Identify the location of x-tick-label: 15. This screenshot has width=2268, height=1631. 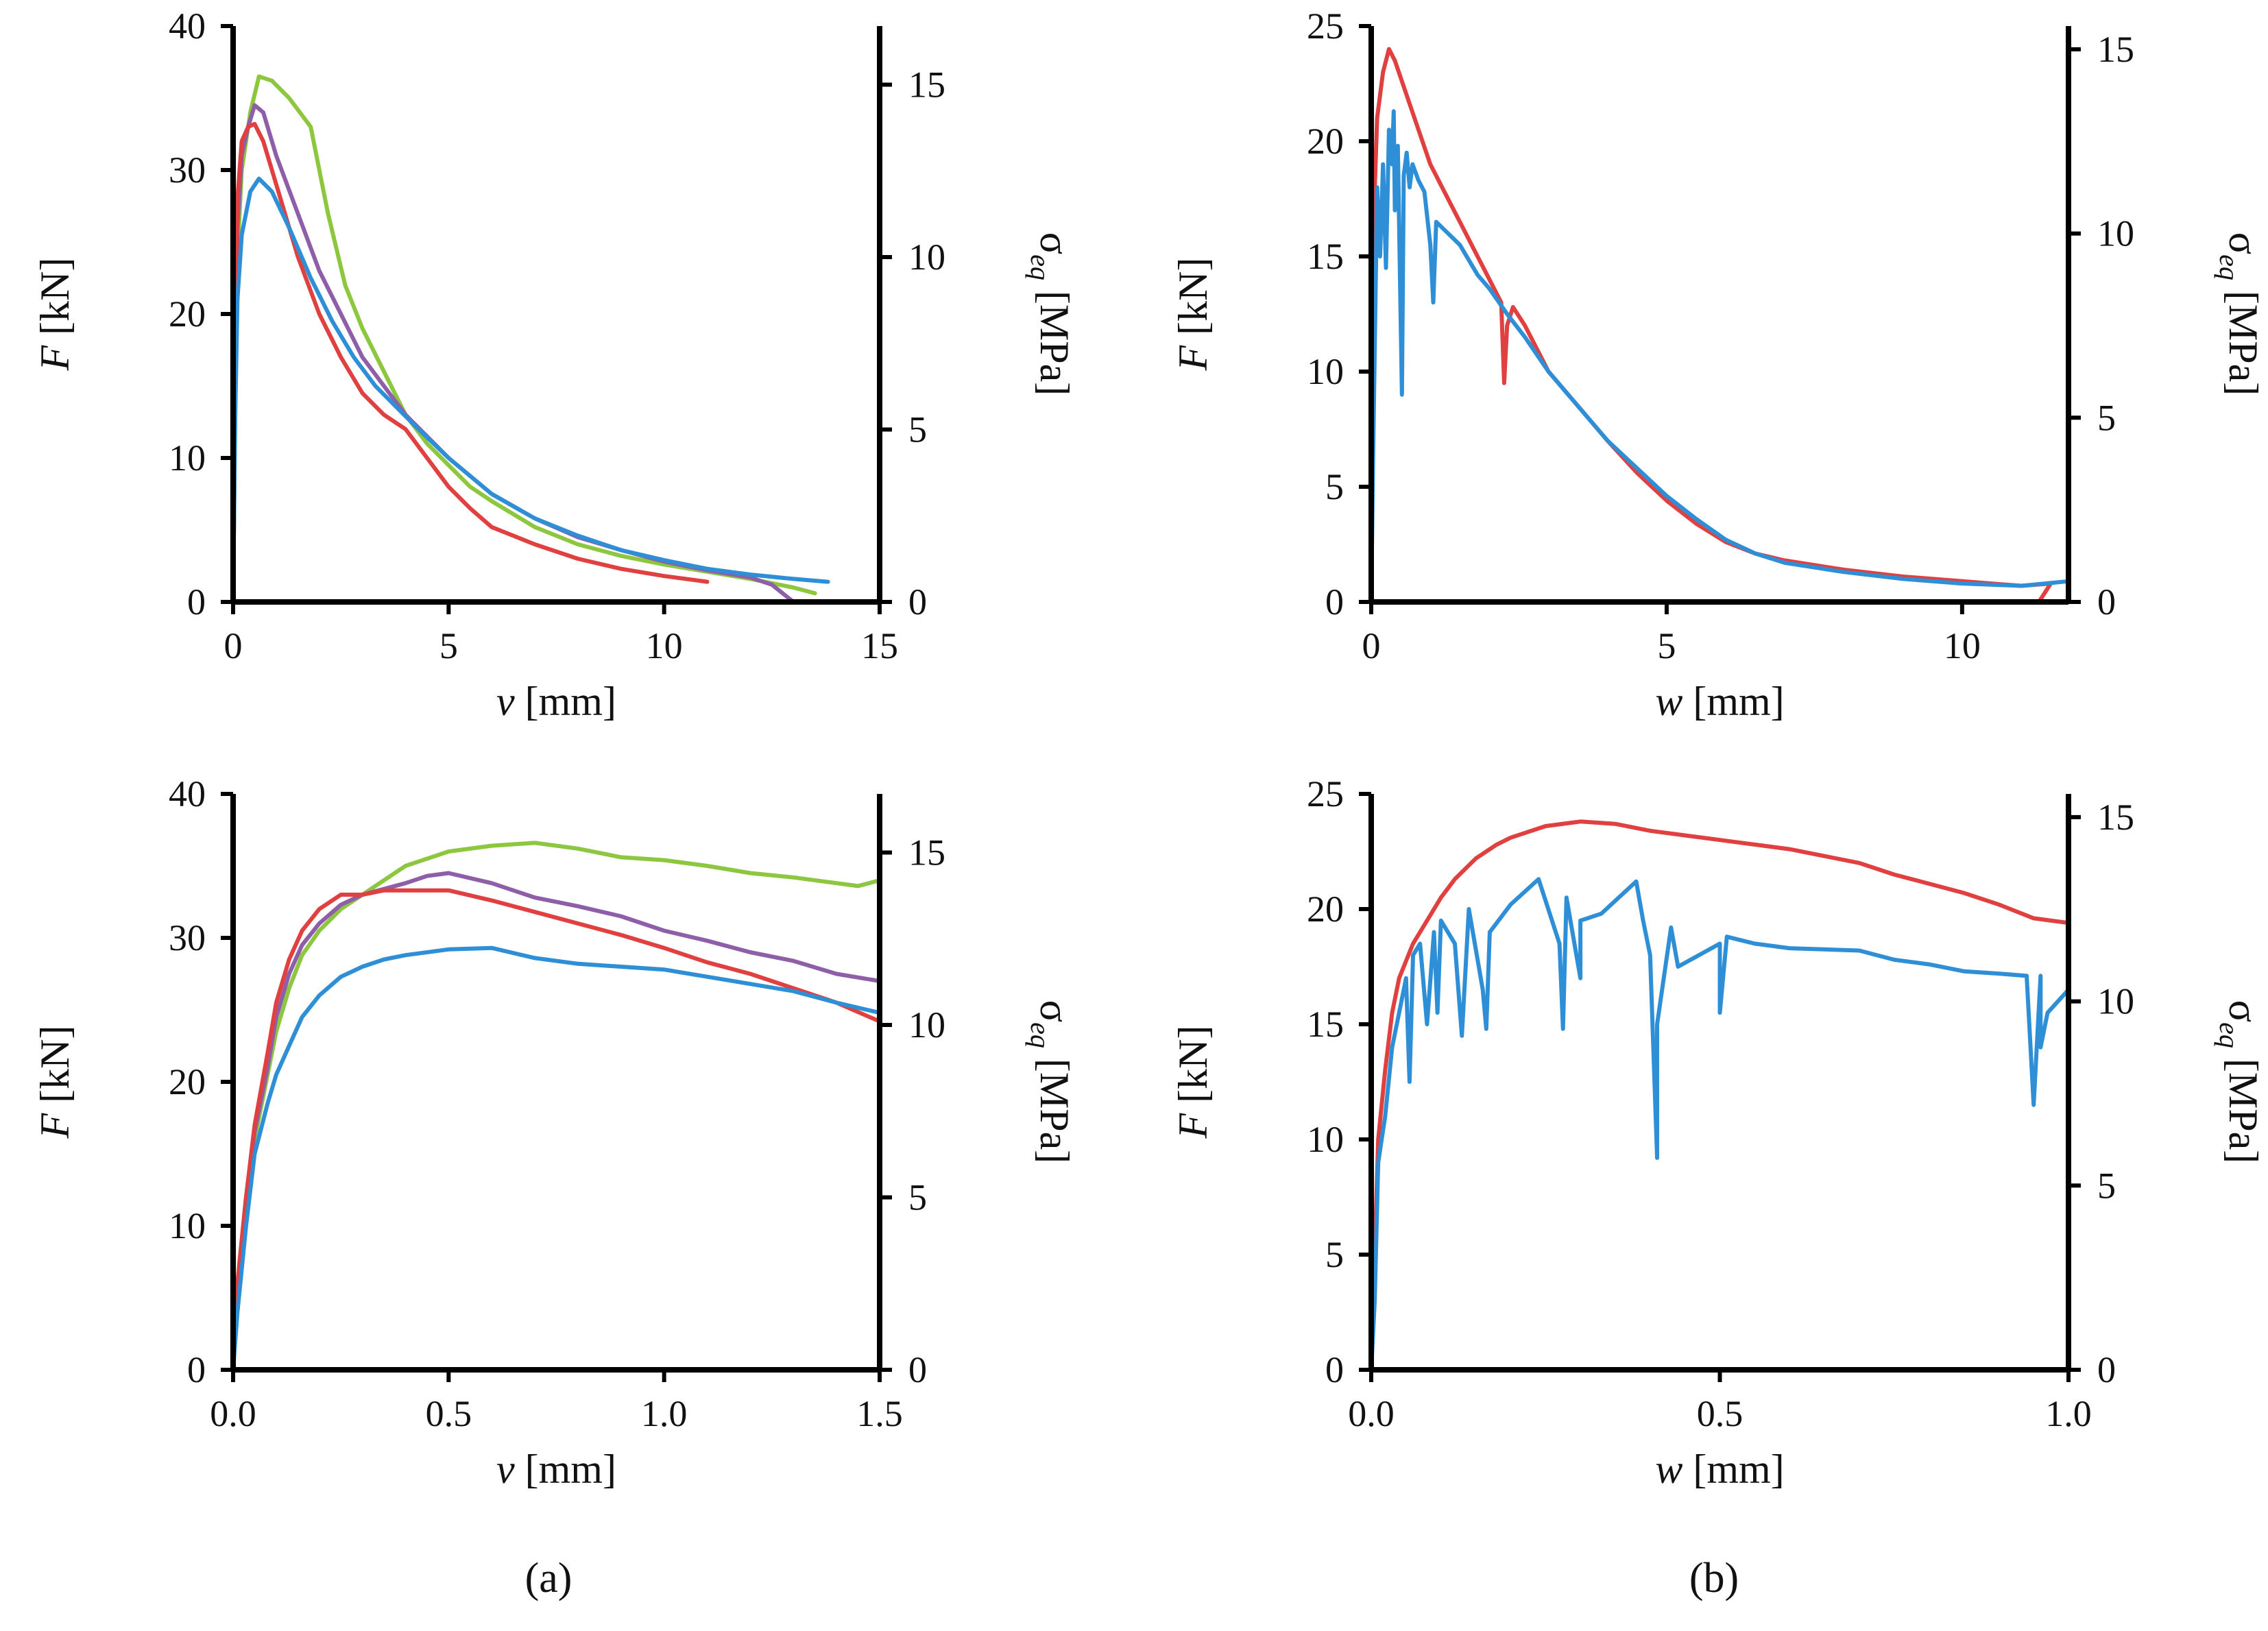
(880, 645).